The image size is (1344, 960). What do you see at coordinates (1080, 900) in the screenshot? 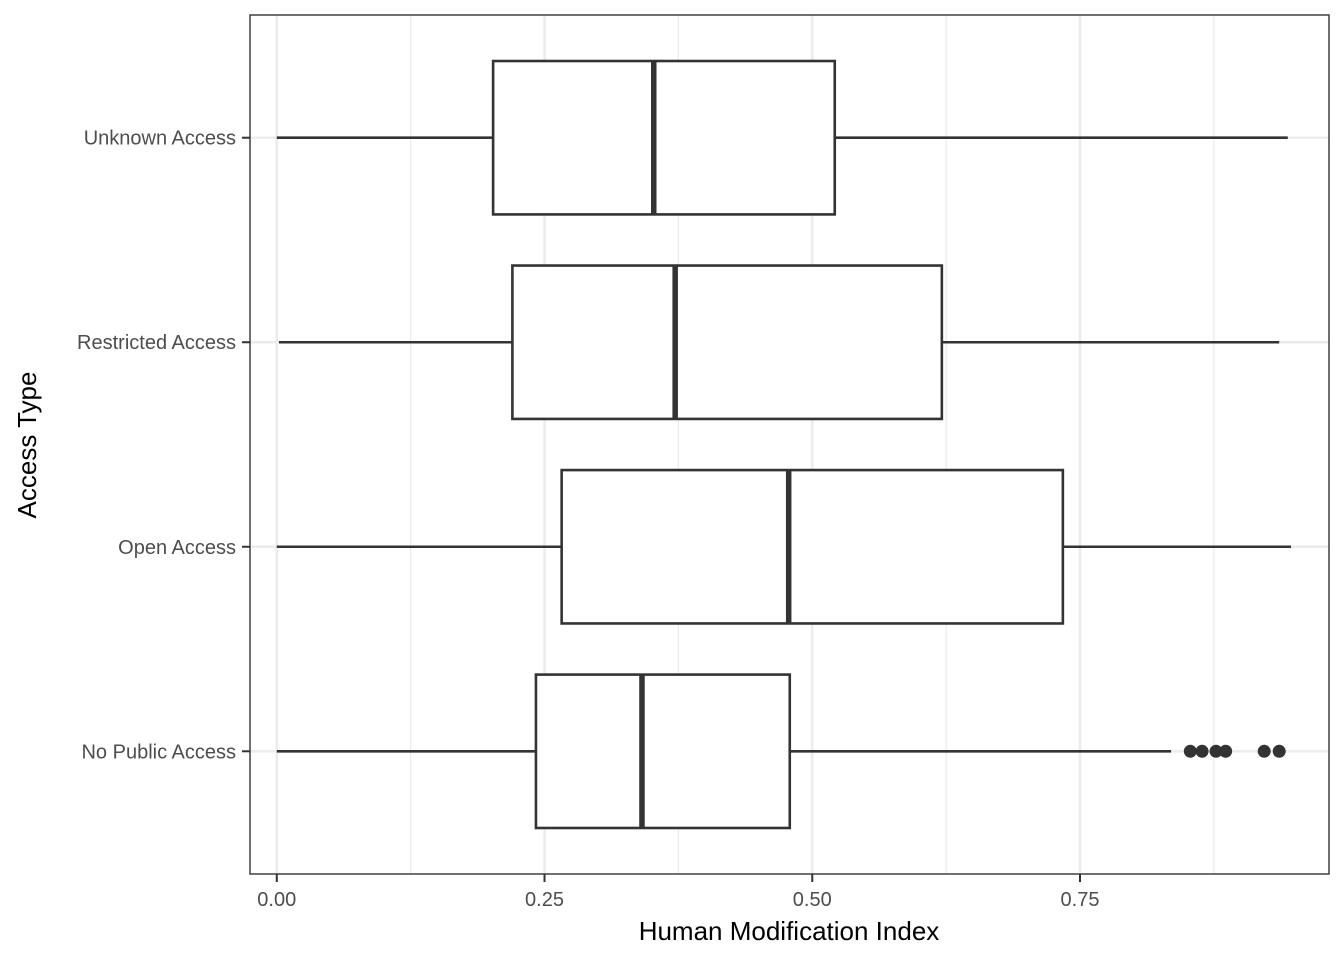
I see `x-tick-label: 0.75` at bounding box center [1080, 900].